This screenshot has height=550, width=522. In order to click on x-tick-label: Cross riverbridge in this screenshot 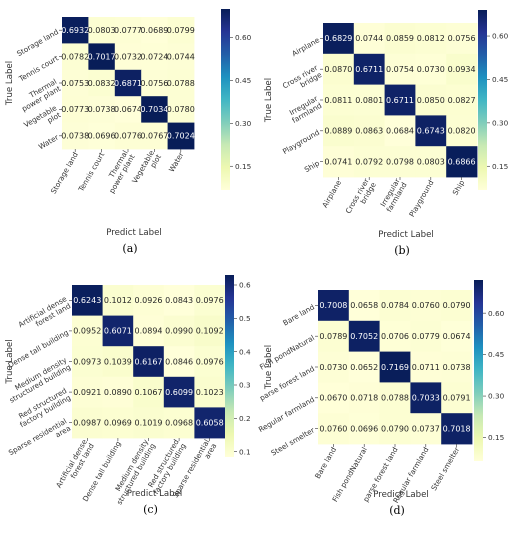, I will do `click(361, 197)`.